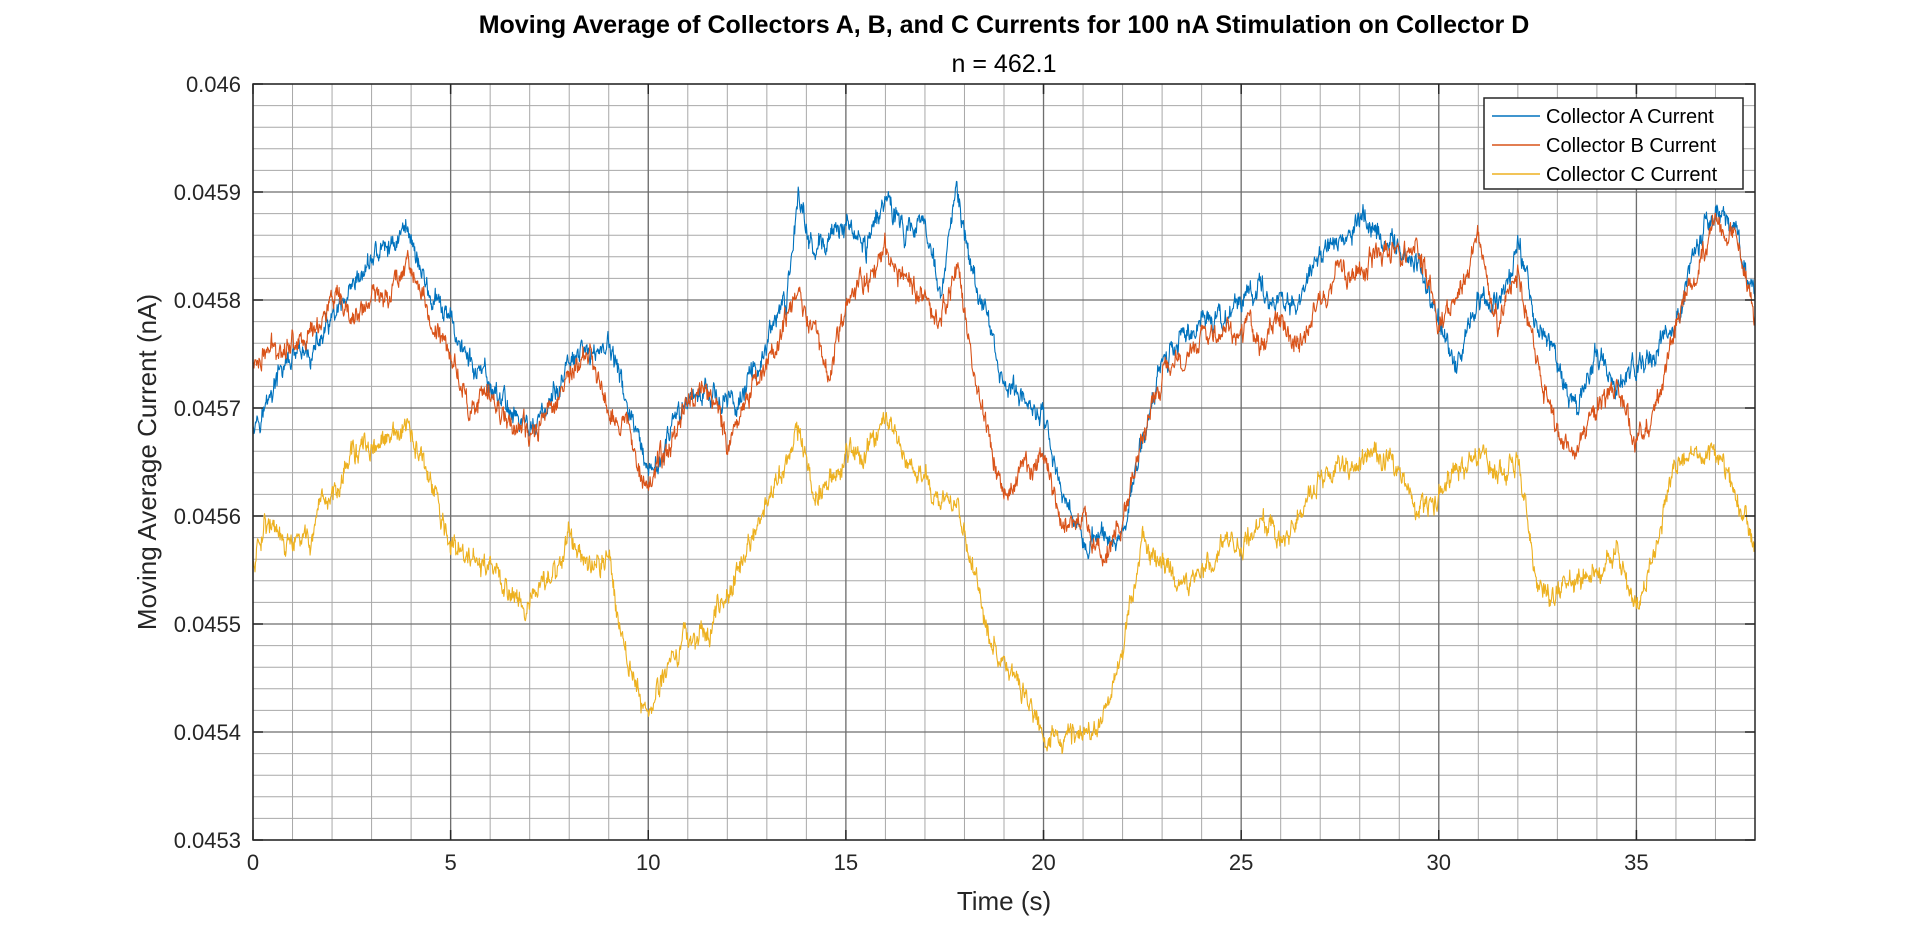 The image size is (1920, 936). What do you see at coordinates (1004, 64) in the screenshot?
I see `chart-subtitle: n = 462.1` at bounding box center [1004, 64].